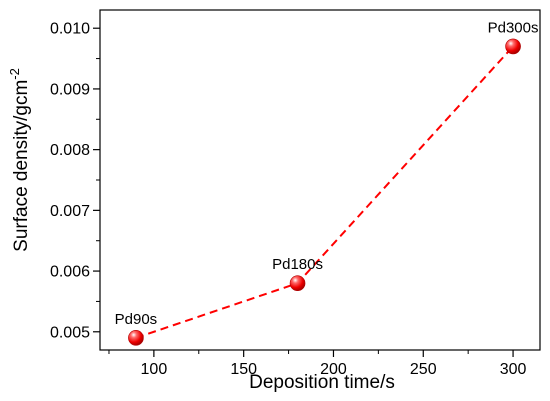  Describe the element at coordinates (70, 89) in the screenshot. I see `y-tick-label-0.009: 0.009` at that location.